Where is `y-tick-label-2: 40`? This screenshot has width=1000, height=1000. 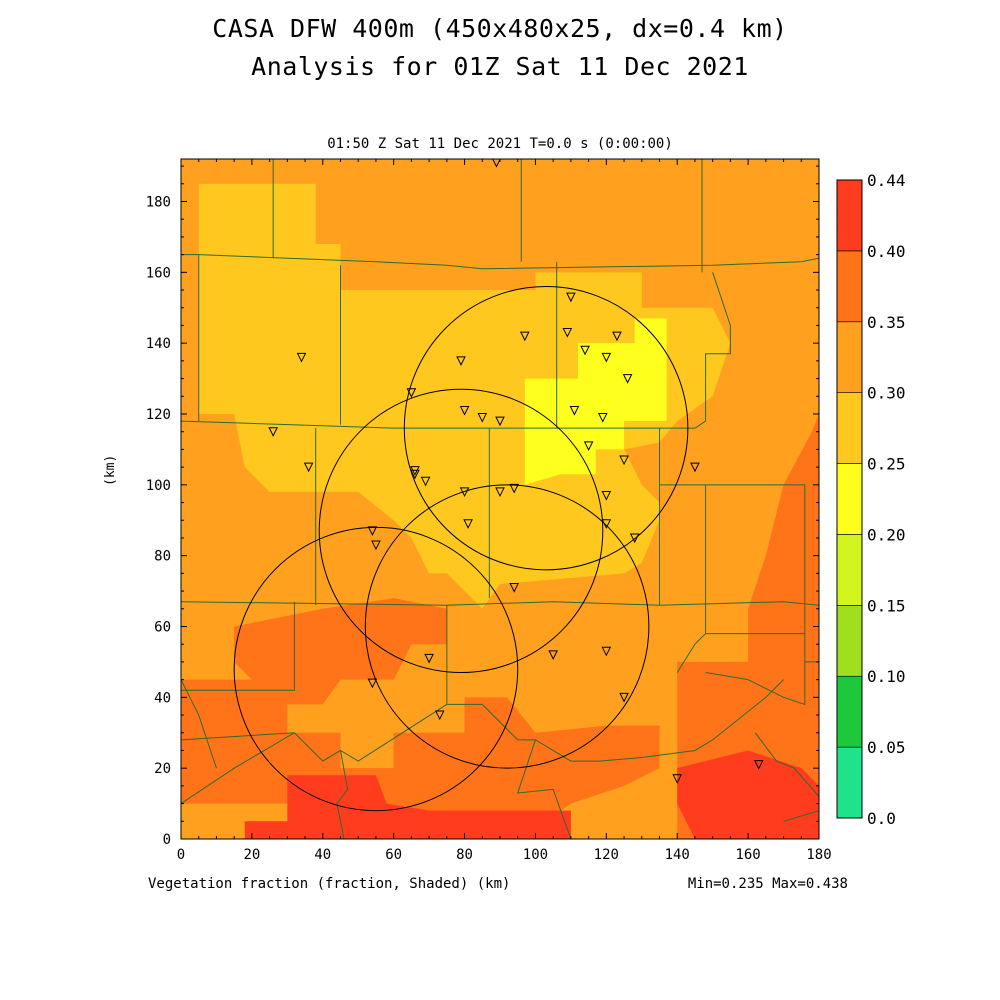 y-tick-label-2: 40 is located at coordinates (162, 698).